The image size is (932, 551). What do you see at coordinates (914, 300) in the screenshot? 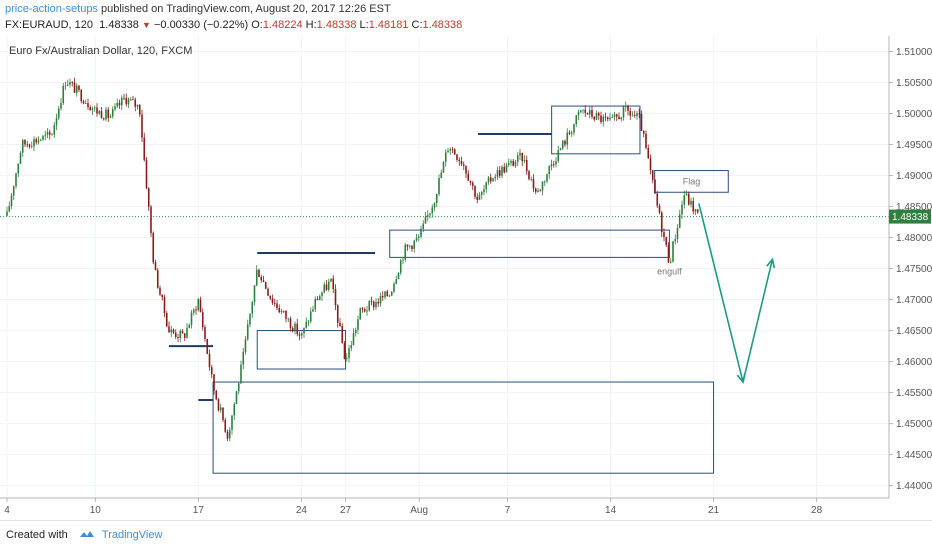
I see `y-tick-label: 1.47000` at bounding box center [914, 300].